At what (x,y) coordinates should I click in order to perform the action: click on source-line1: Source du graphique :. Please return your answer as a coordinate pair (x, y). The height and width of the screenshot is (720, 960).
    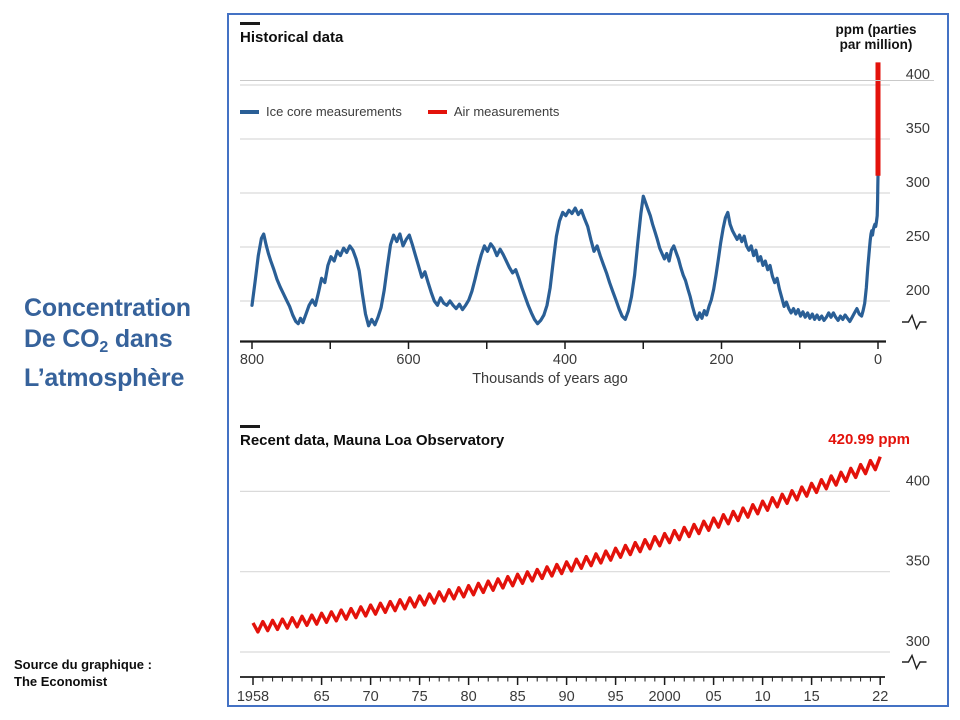
    Looking at the image, I should click on (83, 664).